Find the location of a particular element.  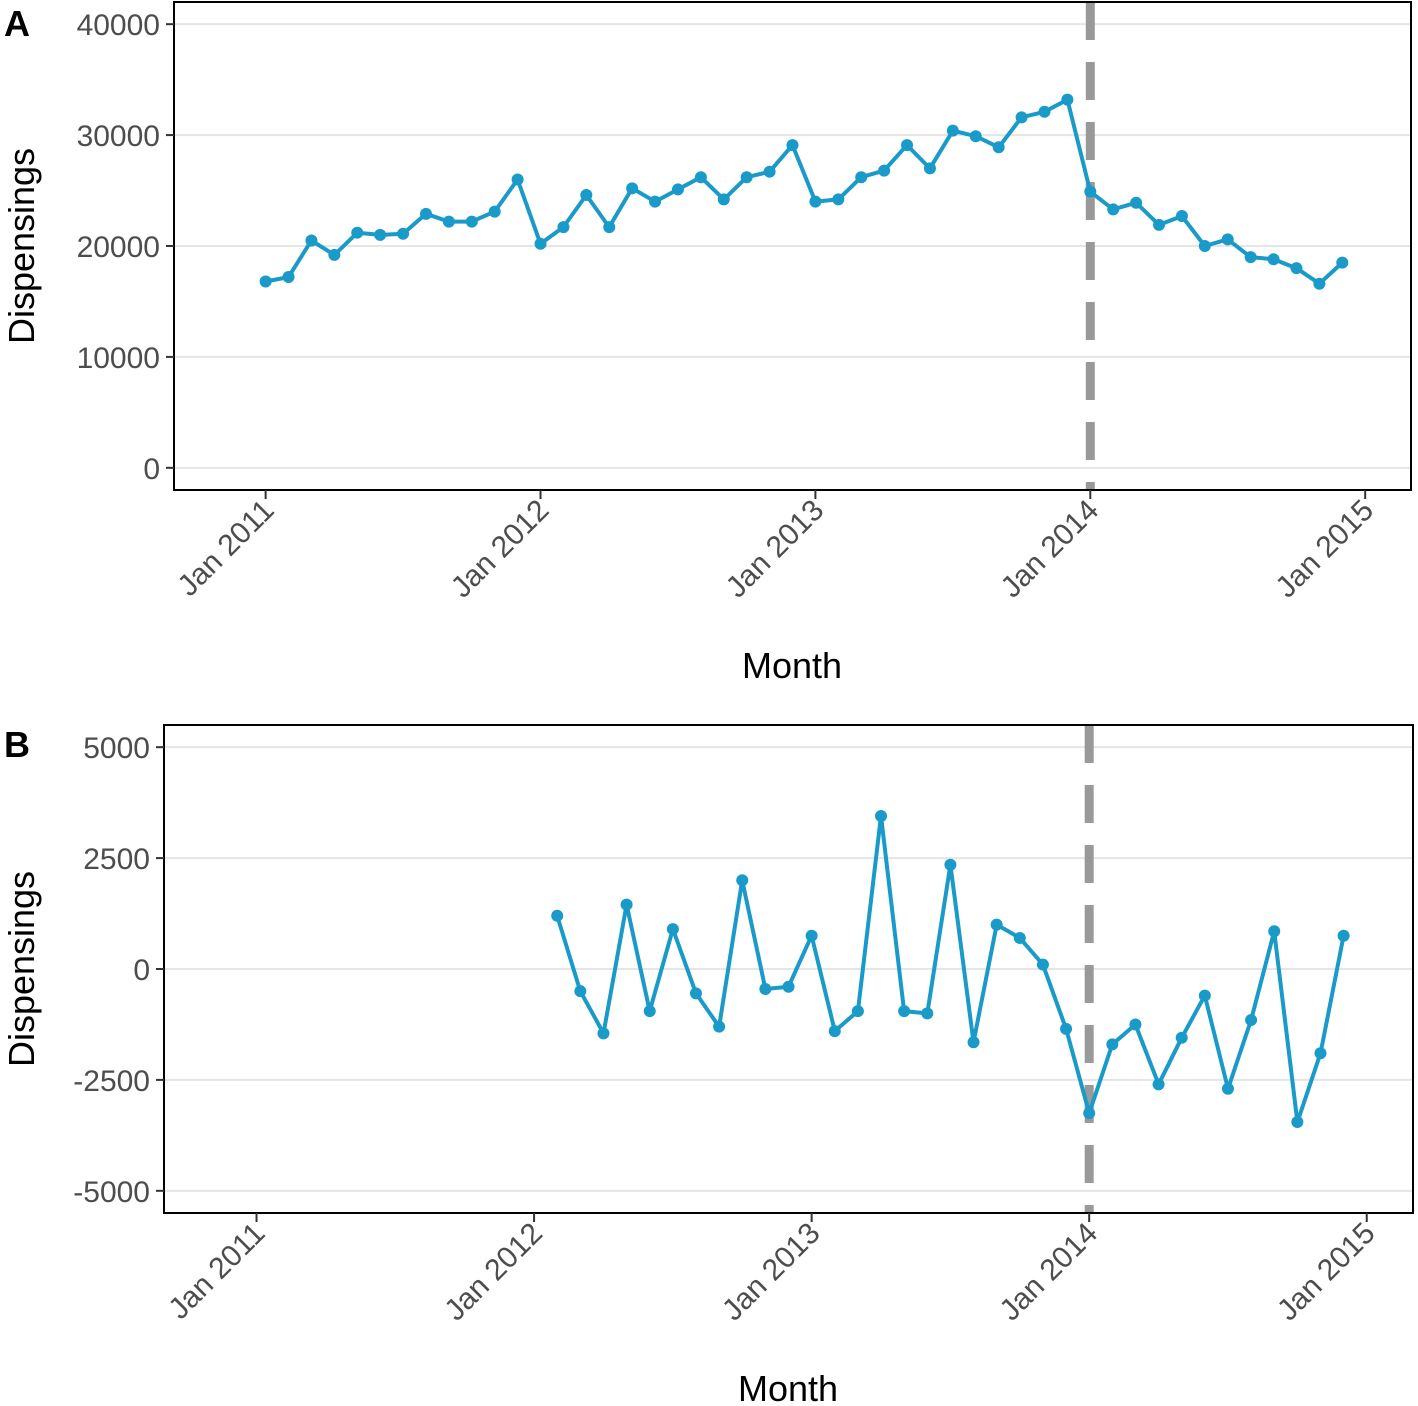

panel-b-y-axis-title: Dispensings is located at coordinates (21, 969).